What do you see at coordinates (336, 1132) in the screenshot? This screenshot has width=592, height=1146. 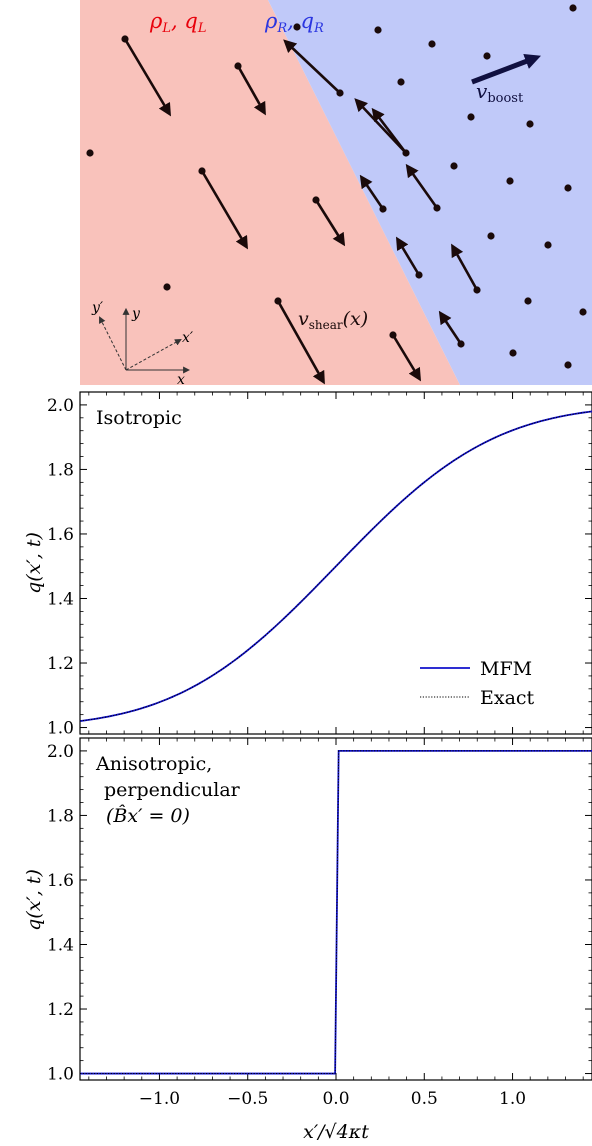 I see `x-axis-title: x′/√4κt` at bounding box center [336, 1132].